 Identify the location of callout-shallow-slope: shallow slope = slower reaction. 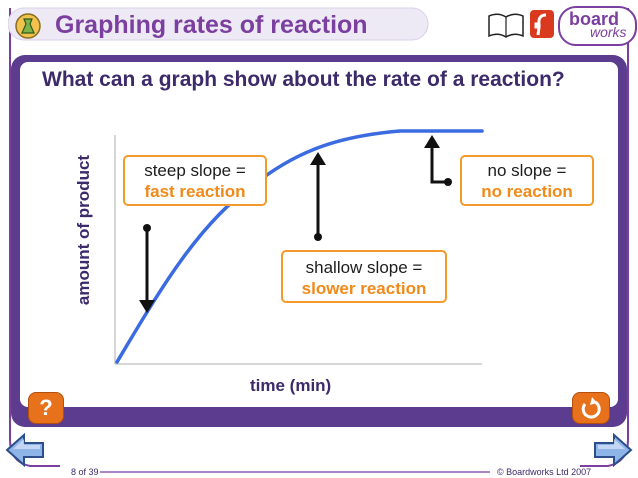
(364, 276).